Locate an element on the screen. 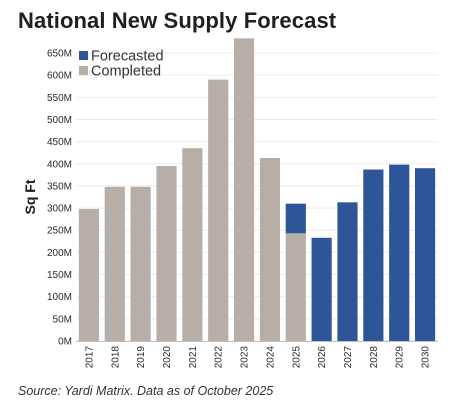 This screenshot has height=415, width=469. x-tick-label: 2029 is located at coordinates (400, 357).